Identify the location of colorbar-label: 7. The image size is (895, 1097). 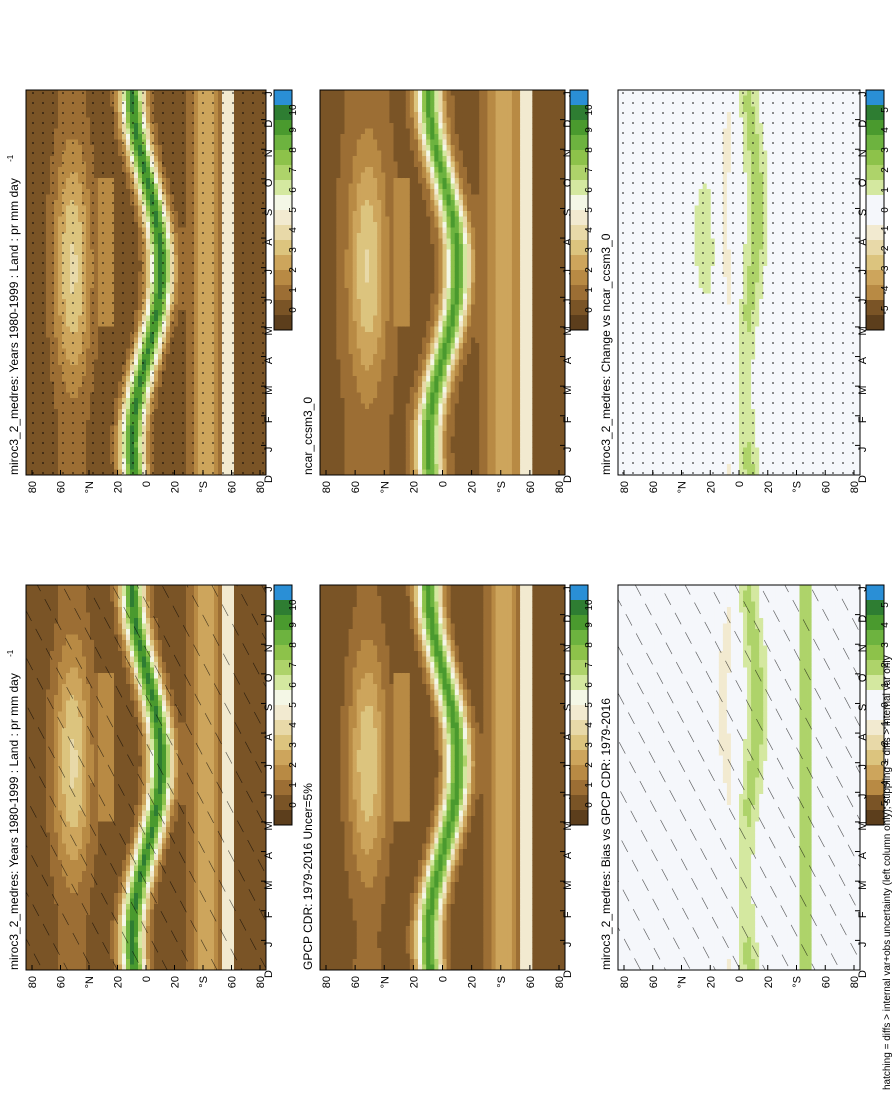
(589, 170).